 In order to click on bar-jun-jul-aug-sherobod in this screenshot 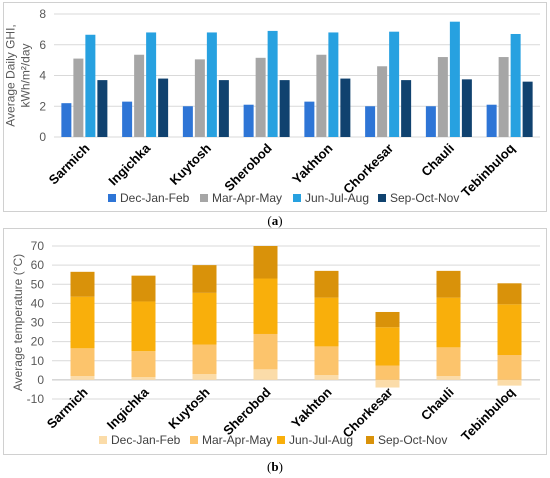, I will do `click(265, 306)`.